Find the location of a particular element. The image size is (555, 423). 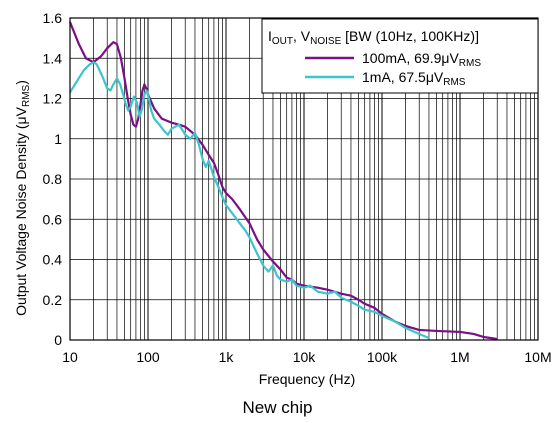

x-axis-label: Frequency (Hz) is located at coordinates (307, 379).